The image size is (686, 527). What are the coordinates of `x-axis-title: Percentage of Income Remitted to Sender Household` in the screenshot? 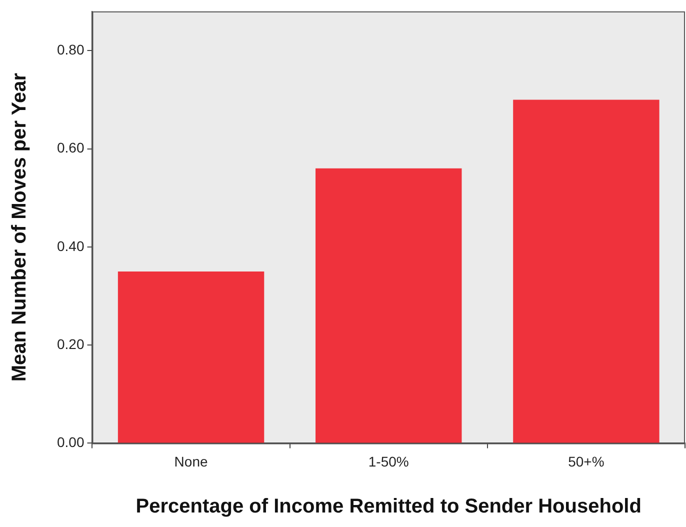 It's located at (389, 507).